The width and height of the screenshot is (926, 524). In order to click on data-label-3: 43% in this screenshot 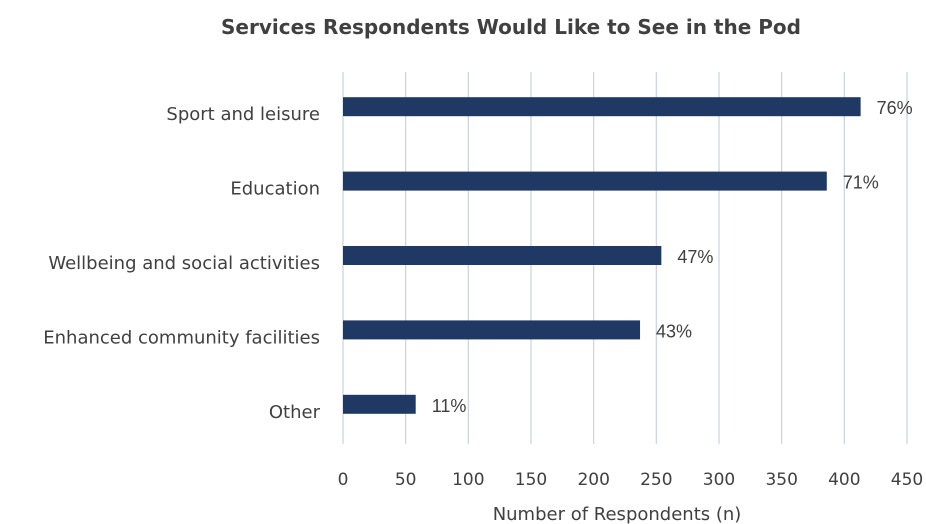, I will do `click(674, 331)`.